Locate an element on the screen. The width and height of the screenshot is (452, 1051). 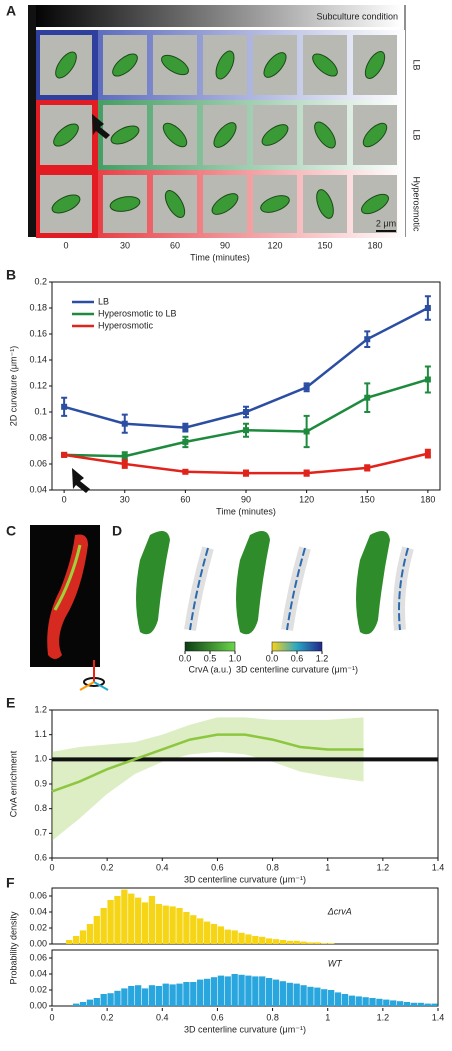
y-tick-label: 1.0 is located at coordinates (40, 759).